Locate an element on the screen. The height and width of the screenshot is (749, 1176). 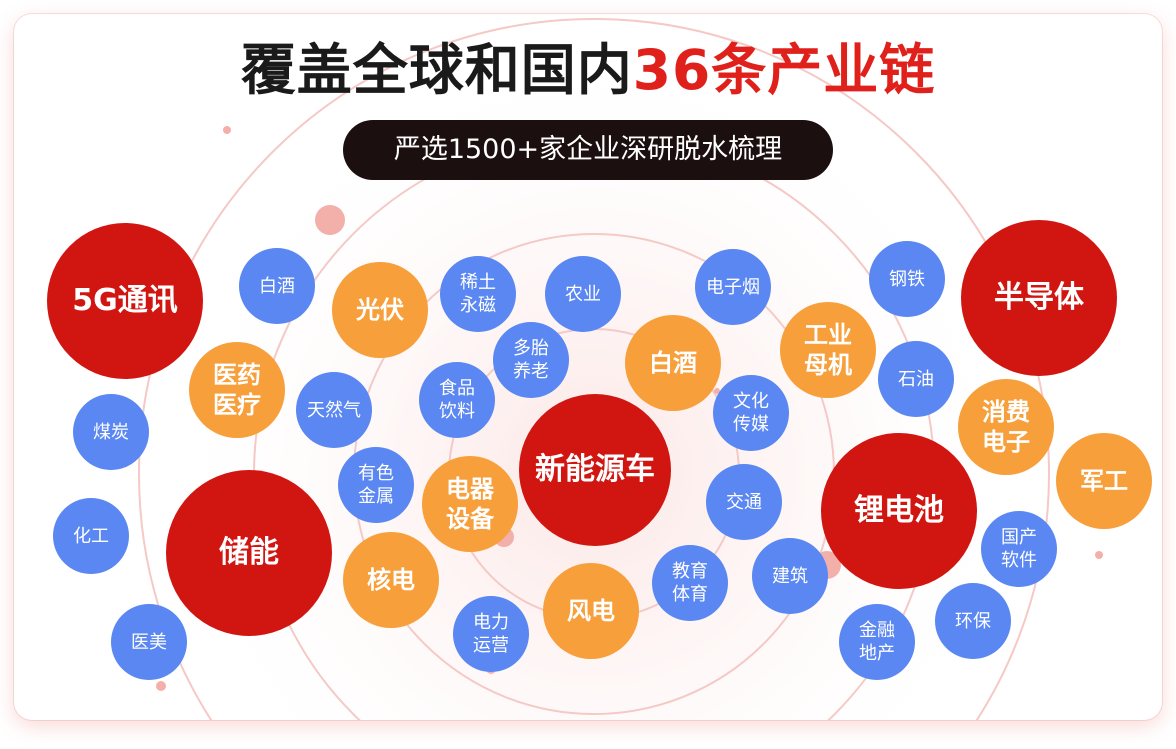
bubble-new-energy-vehicle: 新能源车 is located at coordinates (595, 470).